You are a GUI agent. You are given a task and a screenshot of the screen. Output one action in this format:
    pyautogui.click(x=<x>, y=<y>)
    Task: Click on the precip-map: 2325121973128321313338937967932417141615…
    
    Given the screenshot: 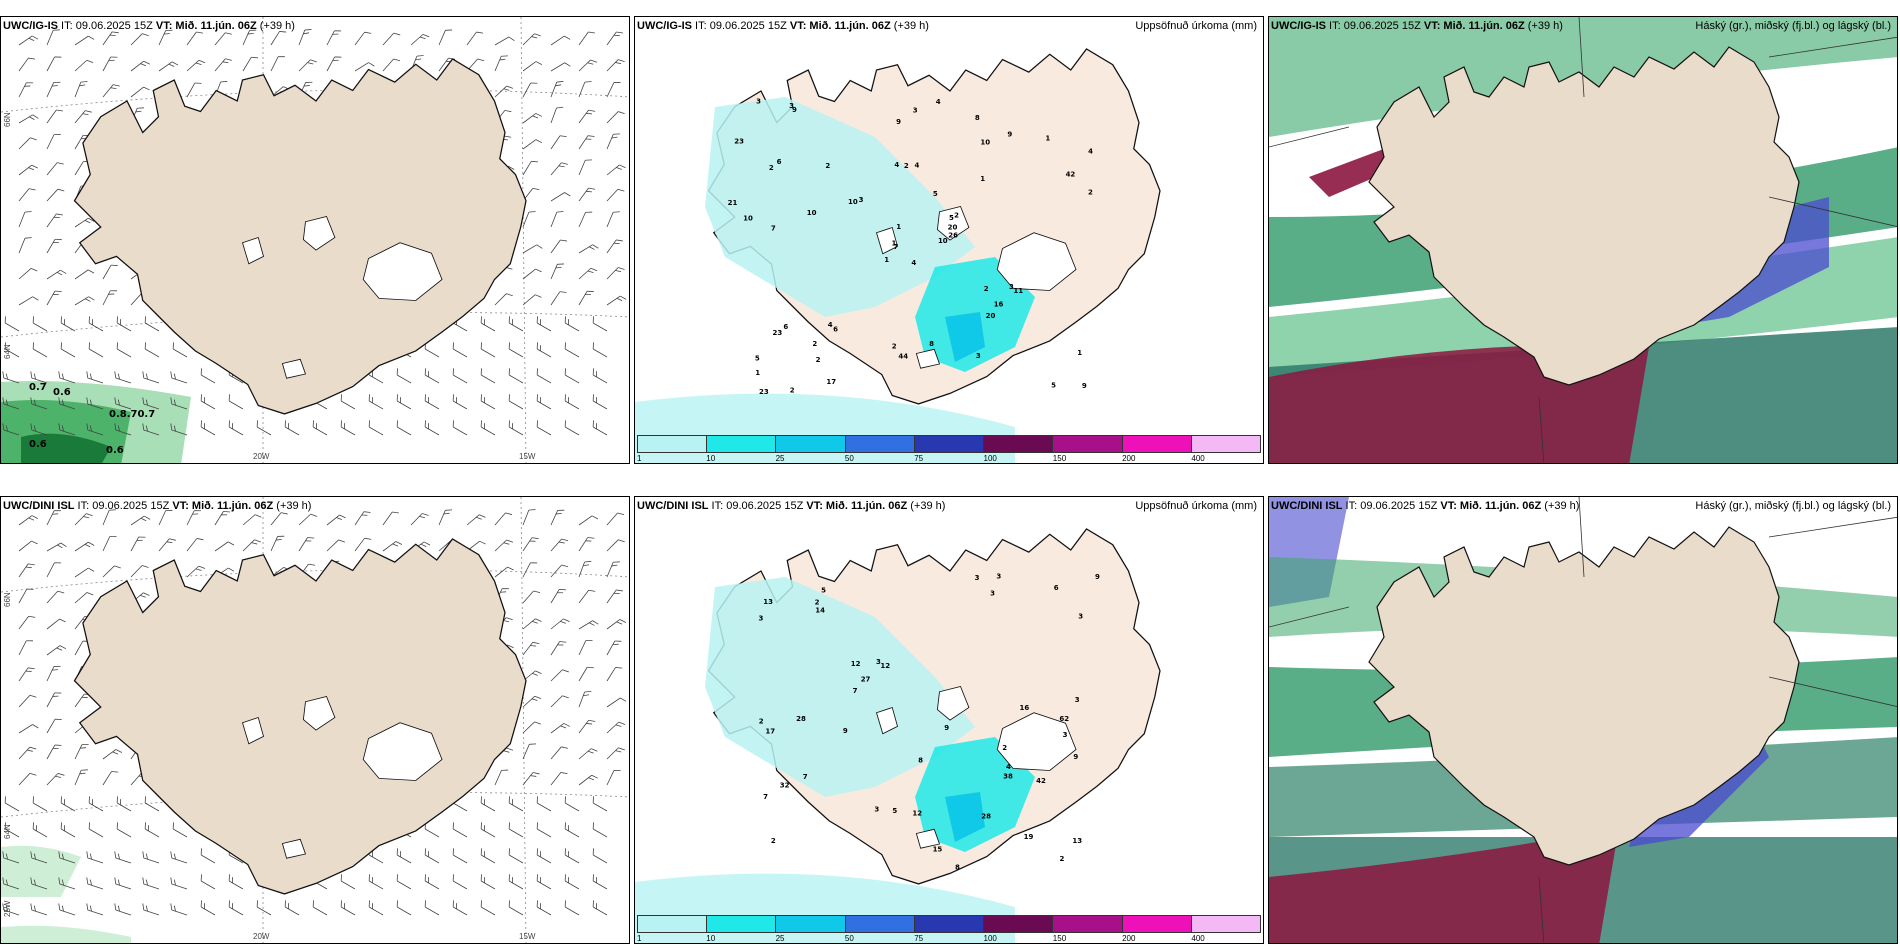 What is the action you would take?
    pyautogui.click(x=898, y=735)
    